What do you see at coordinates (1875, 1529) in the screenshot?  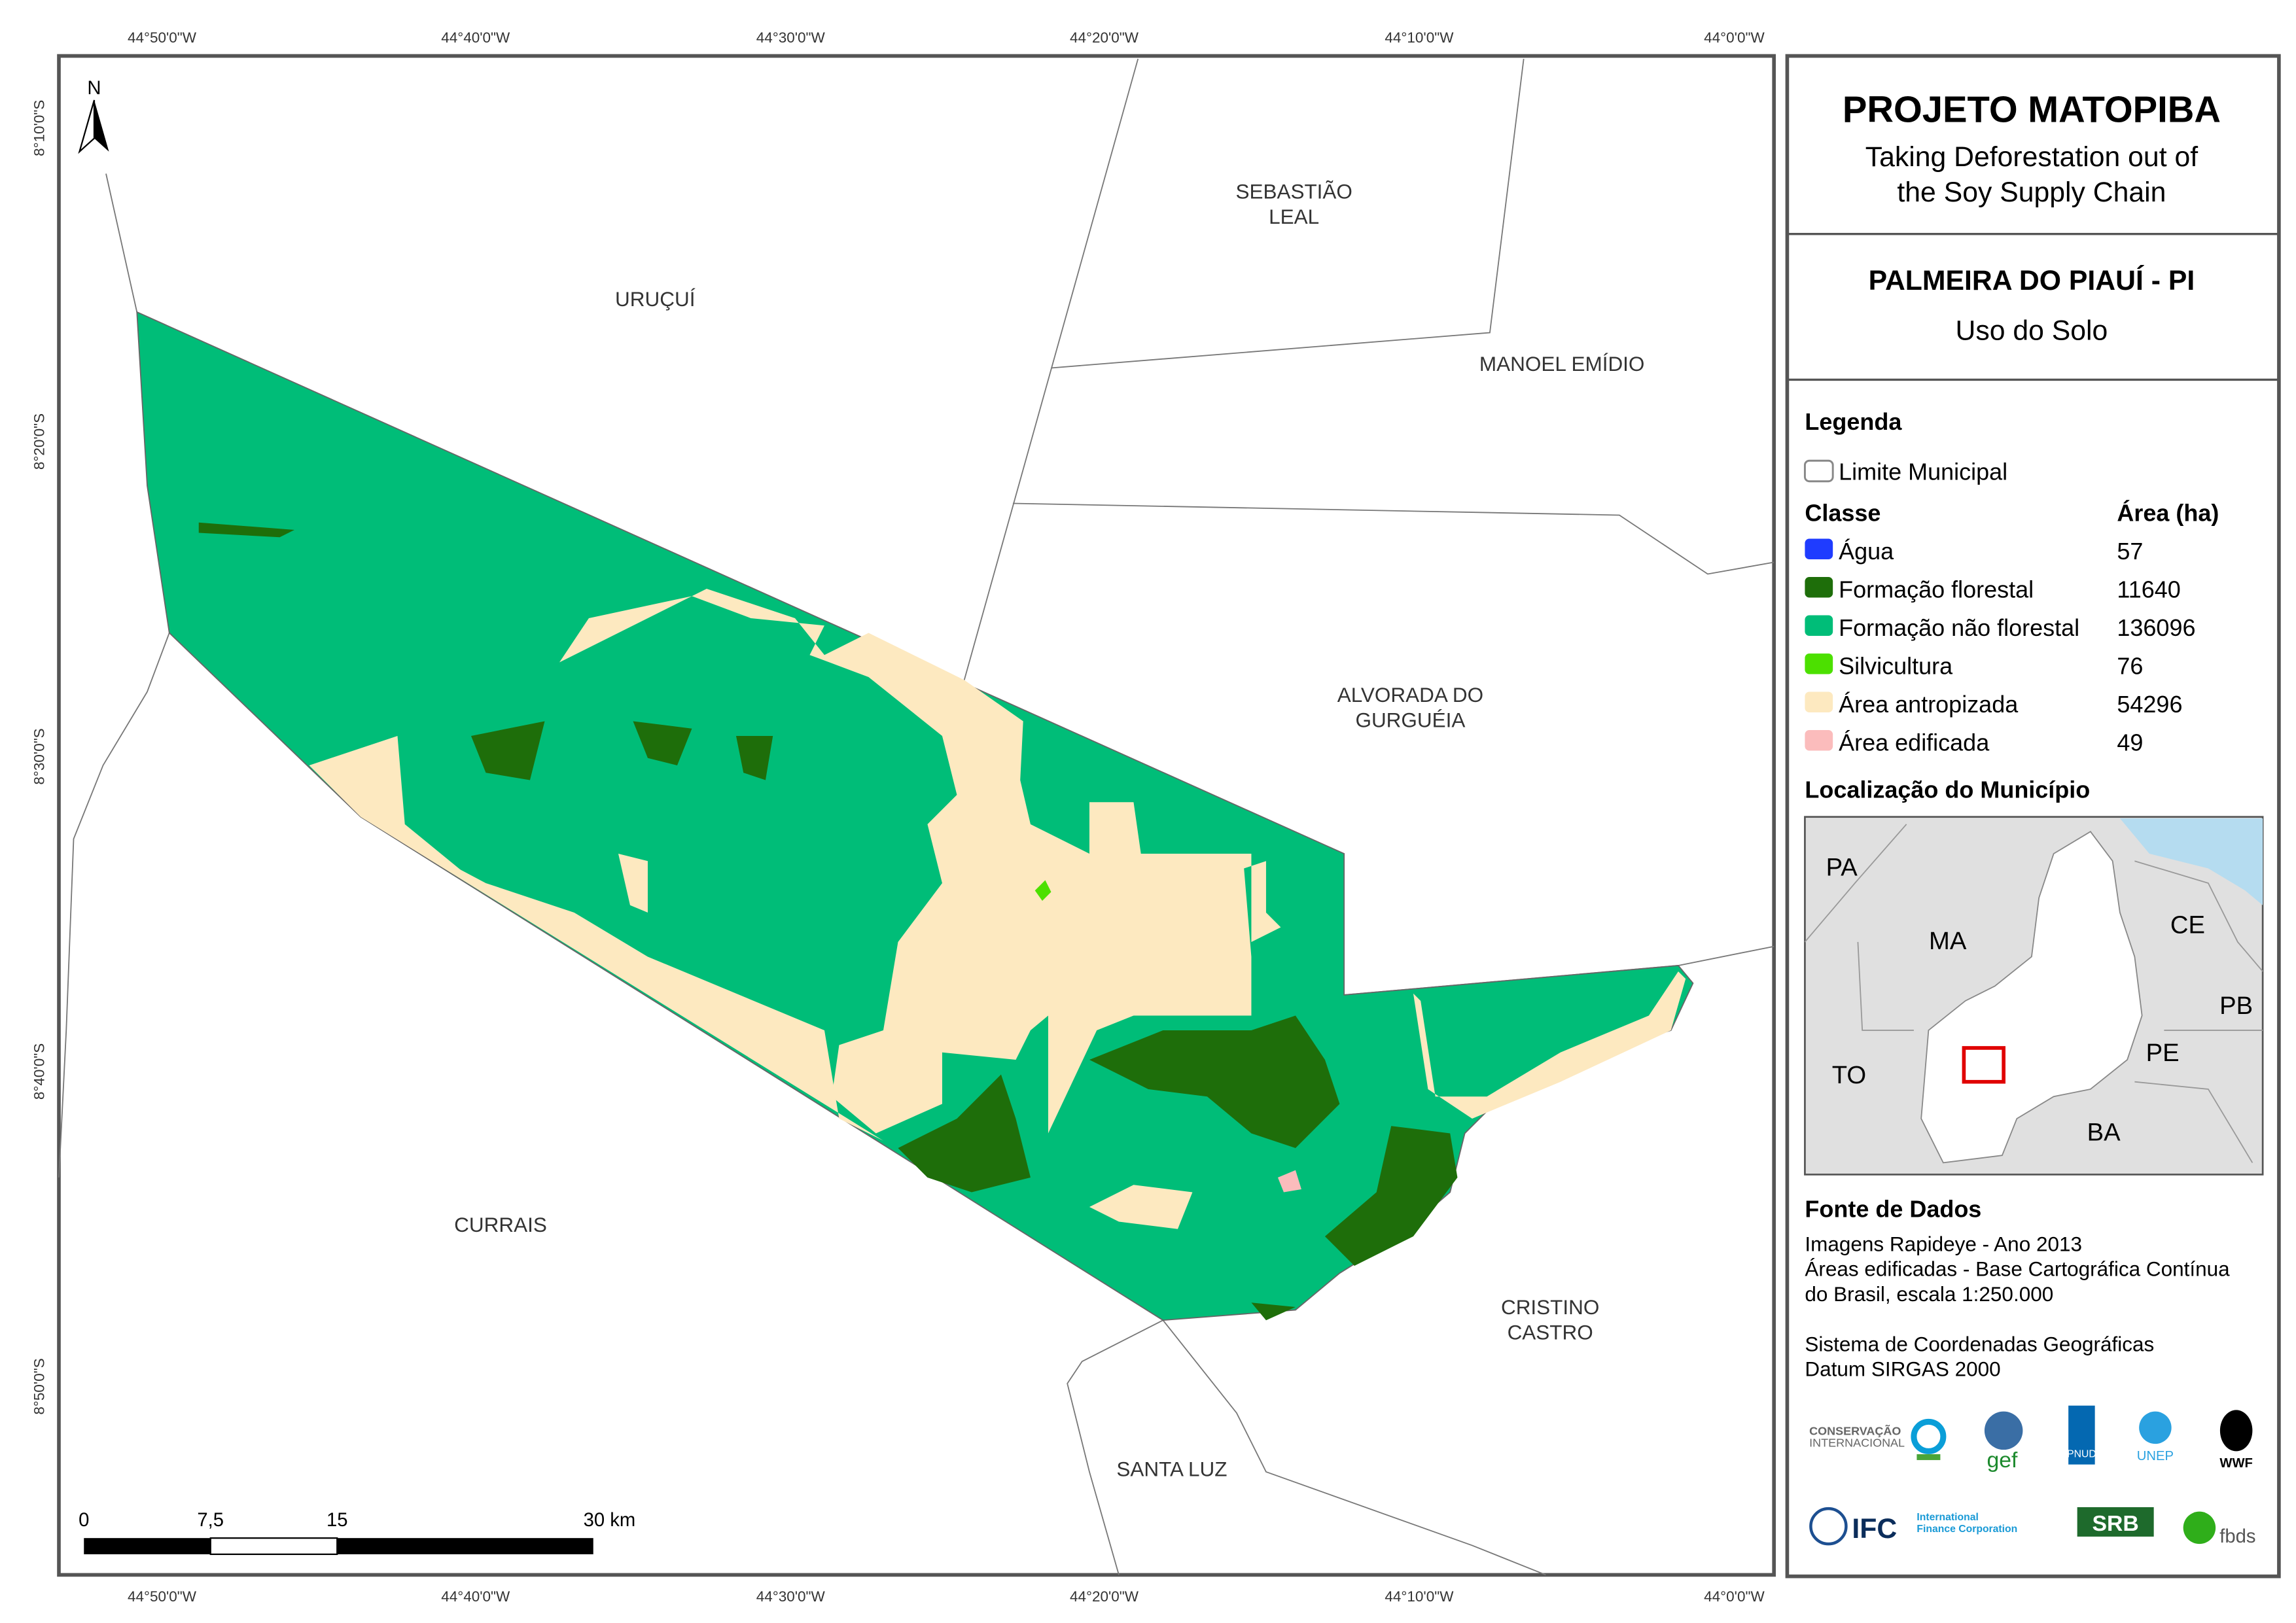 I see `svg-text: IFC` at bounding box center [1875, 1529].